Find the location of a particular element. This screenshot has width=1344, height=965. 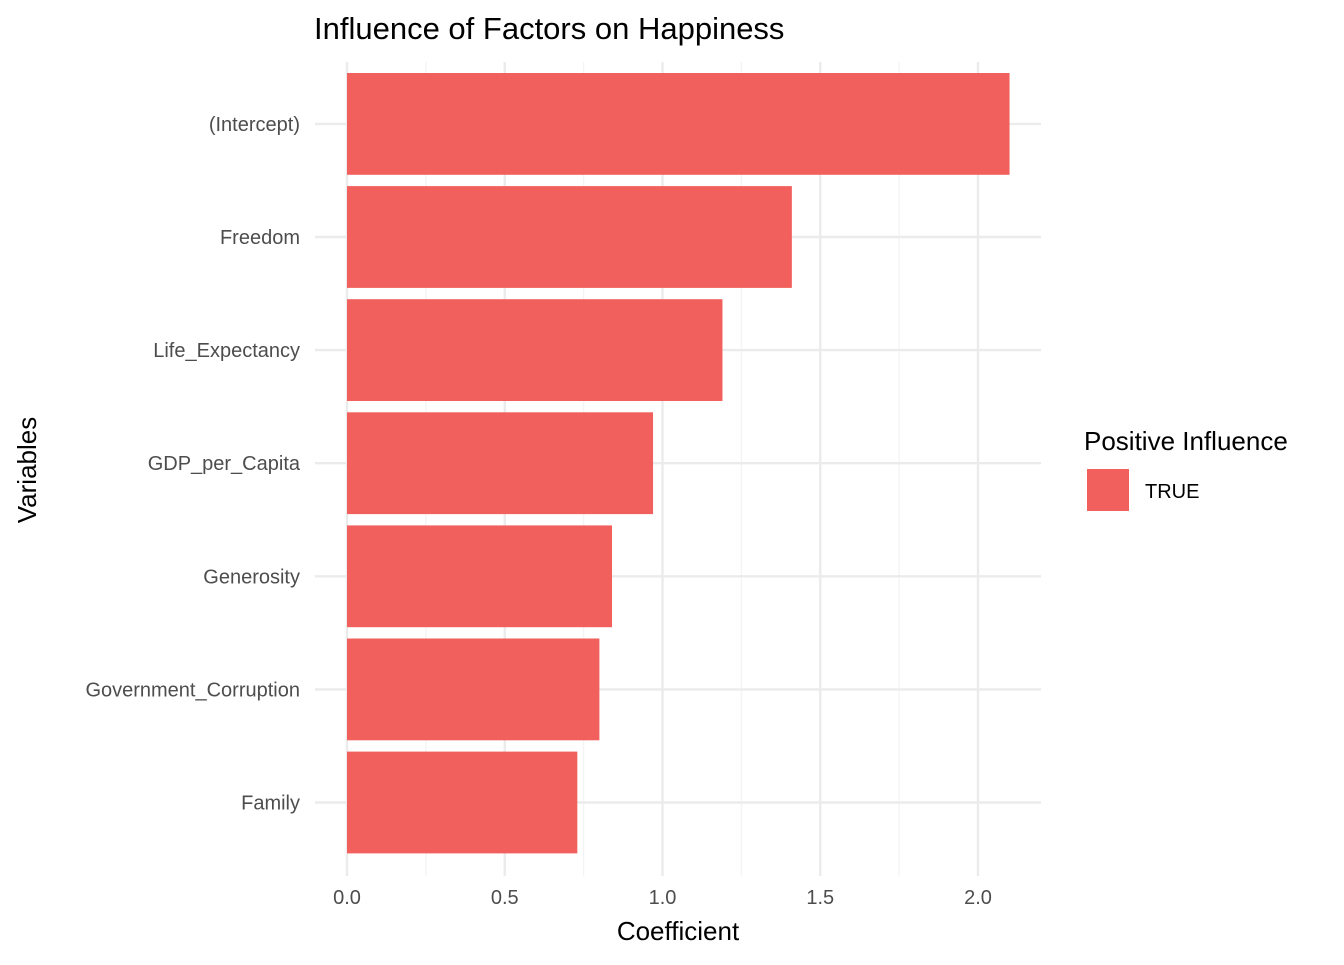

legend-swatch-true is located at coordinates (1108, 490).